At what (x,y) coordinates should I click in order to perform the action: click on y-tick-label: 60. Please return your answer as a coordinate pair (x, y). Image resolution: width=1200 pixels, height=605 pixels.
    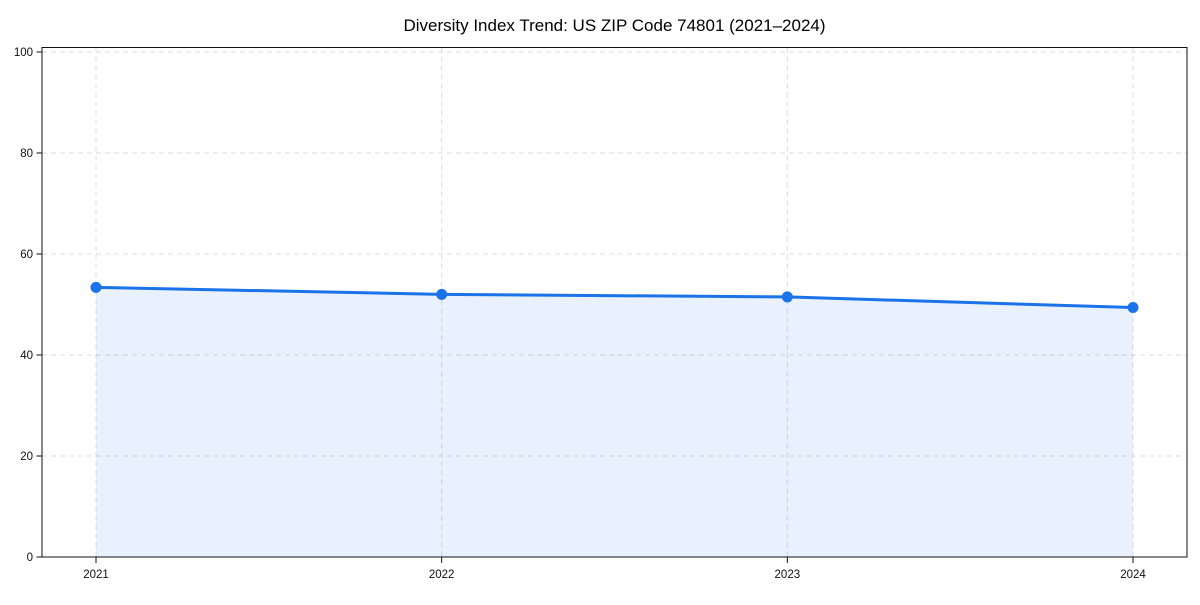
    Looking at the image, I should click on (26, 255).